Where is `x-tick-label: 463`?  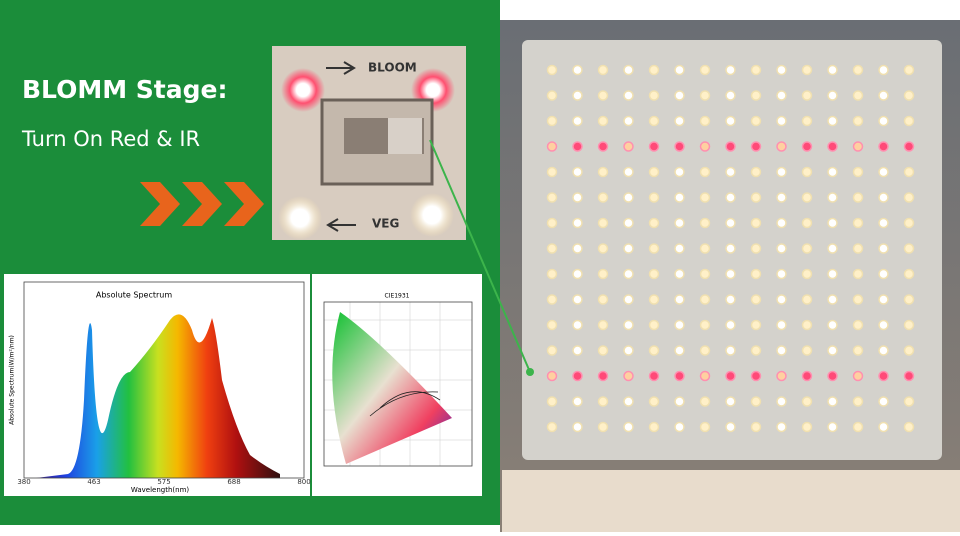 x-tick-label: 463 is located at coordinates (93, 482).